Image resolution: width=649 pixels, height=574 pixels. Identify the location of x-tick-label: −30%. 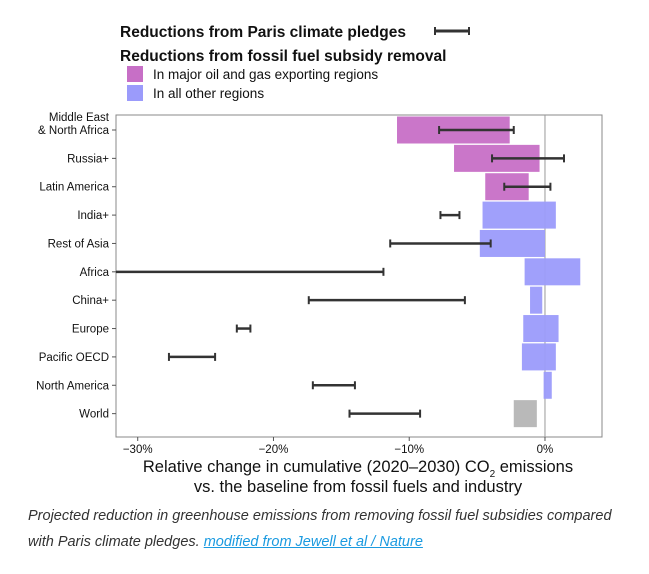
(138, 450).